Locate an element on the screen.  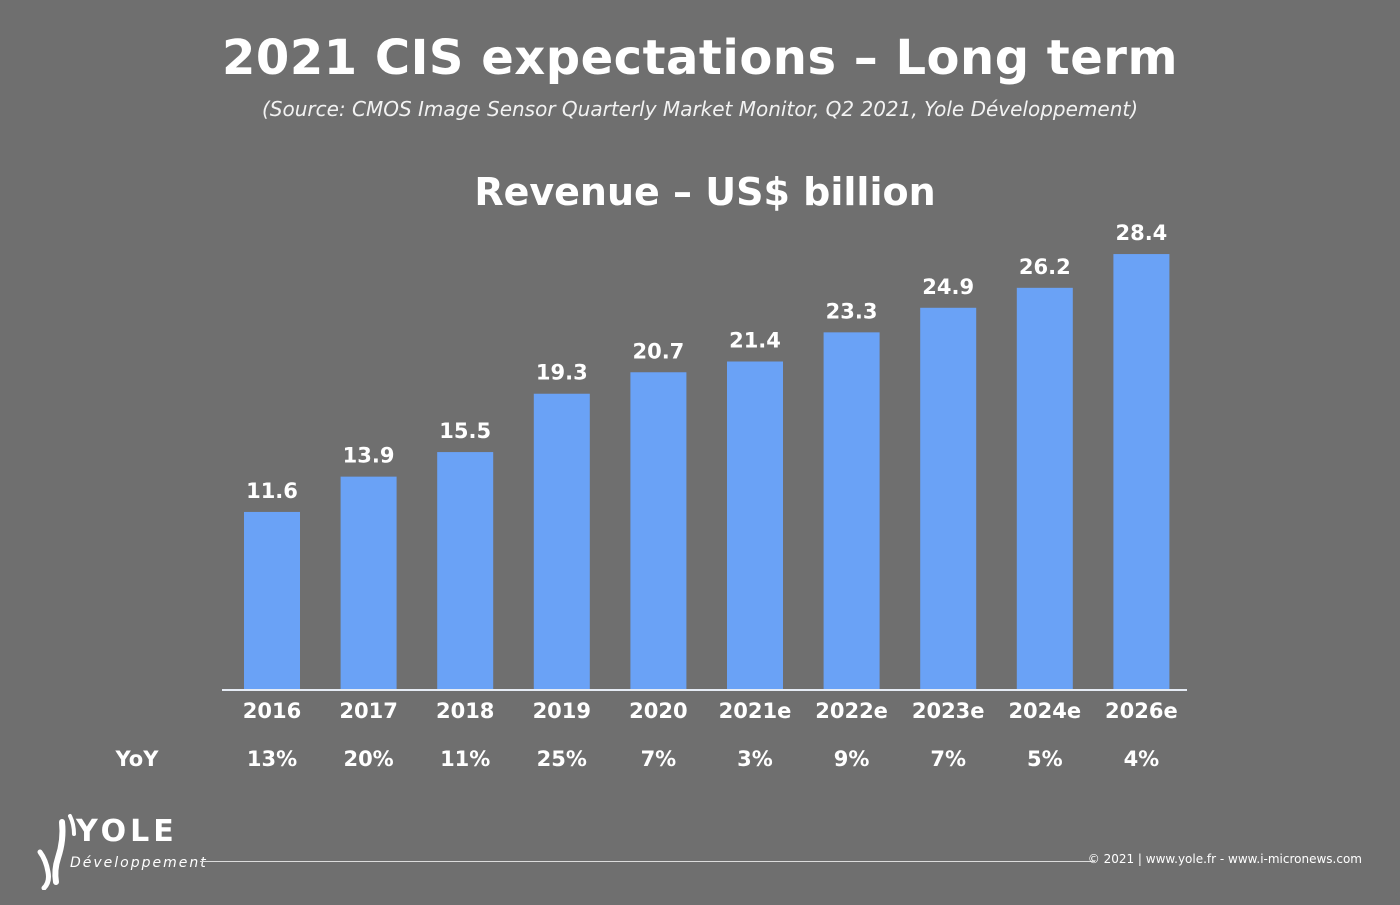
value-label-2019: 19.3 is located at coordinates (562, 373).